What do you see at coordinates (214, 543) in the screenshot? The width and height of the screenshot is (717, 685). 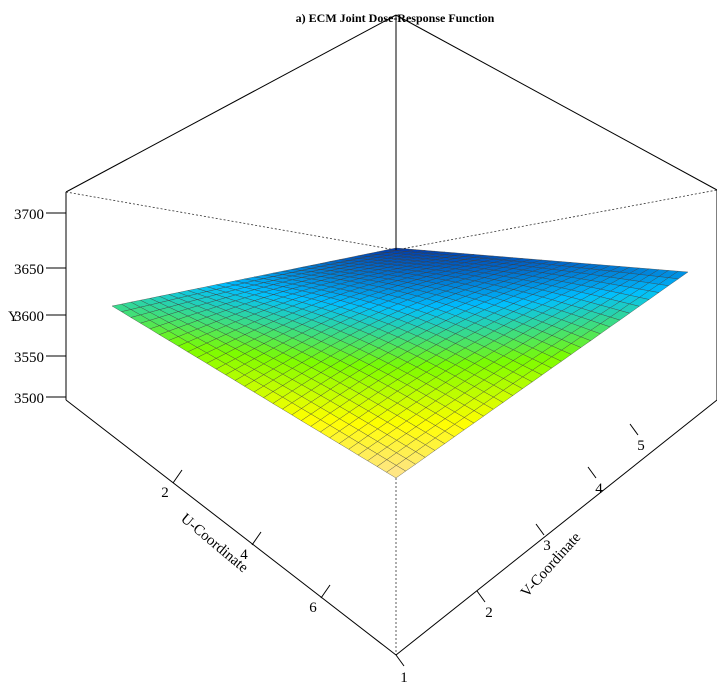 I see `u-axis-title: U-Coordinate` at bounding box center [214, 543].